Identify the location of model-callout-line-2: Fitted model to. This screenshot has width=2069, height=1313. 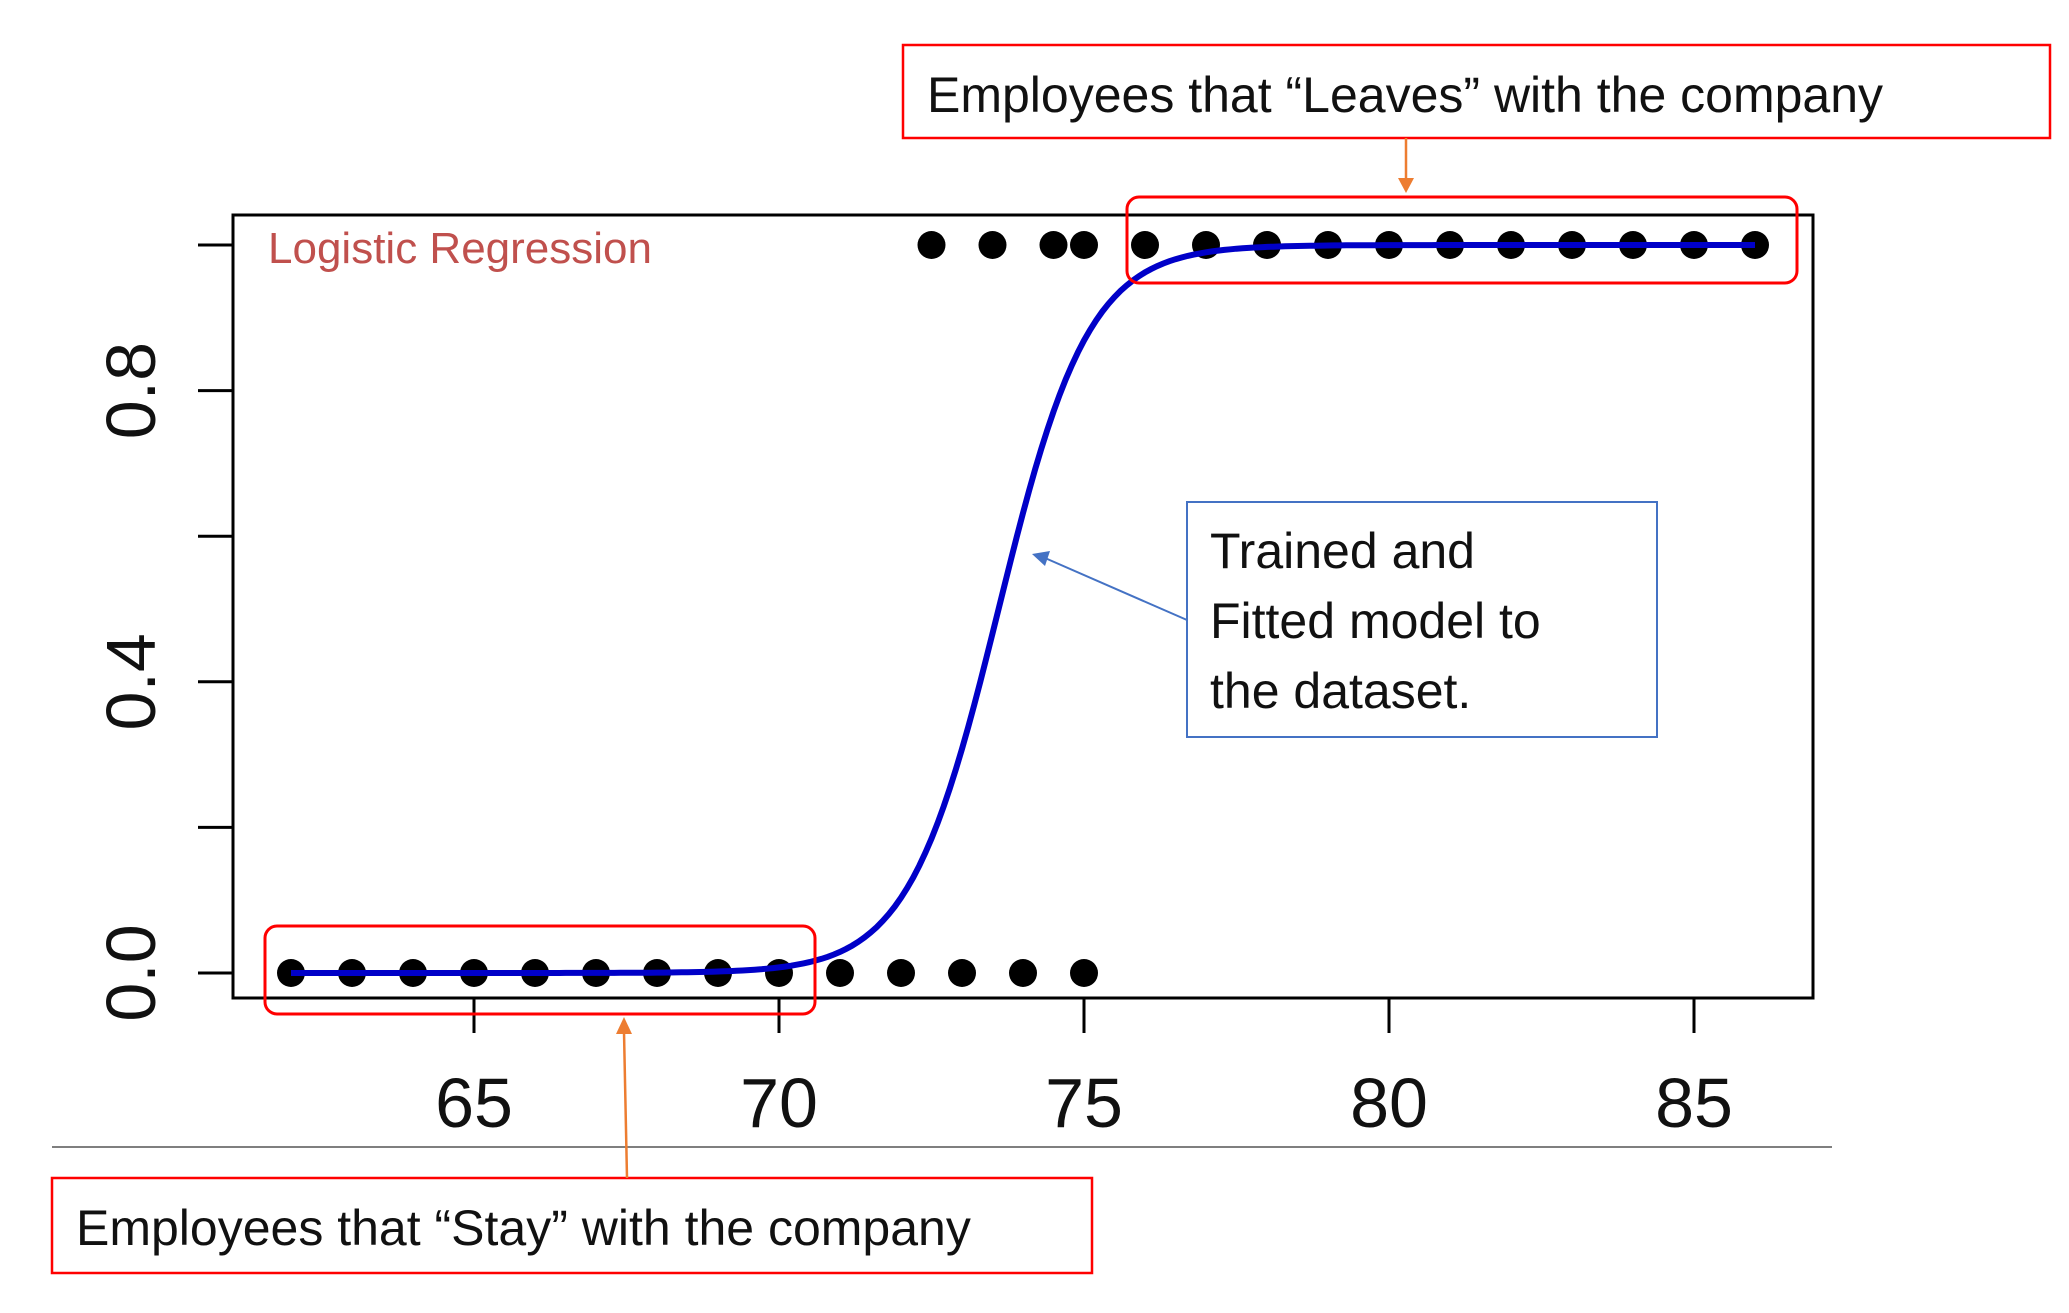
(1375, 621).